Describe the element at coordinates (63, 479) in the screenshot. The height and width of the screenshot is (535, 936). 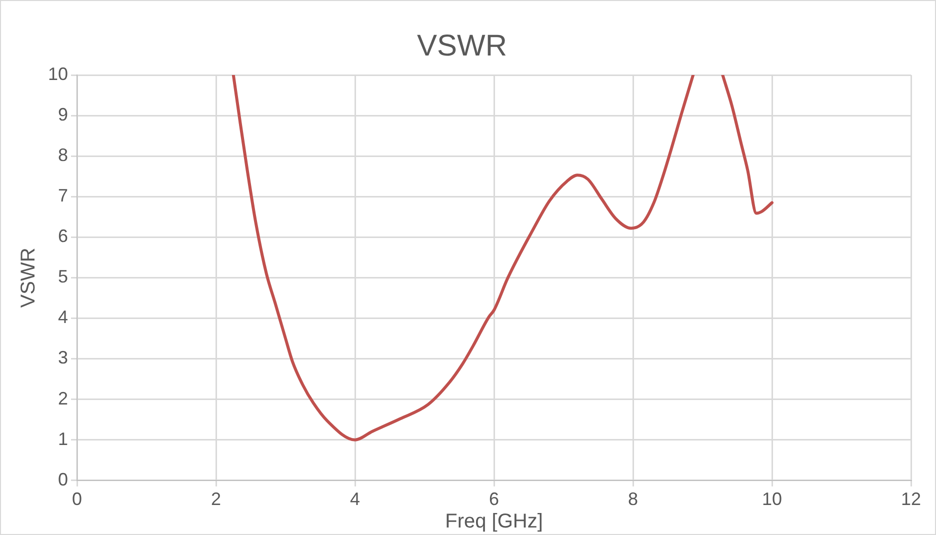
I see `y-tick-label: 0` at that location.